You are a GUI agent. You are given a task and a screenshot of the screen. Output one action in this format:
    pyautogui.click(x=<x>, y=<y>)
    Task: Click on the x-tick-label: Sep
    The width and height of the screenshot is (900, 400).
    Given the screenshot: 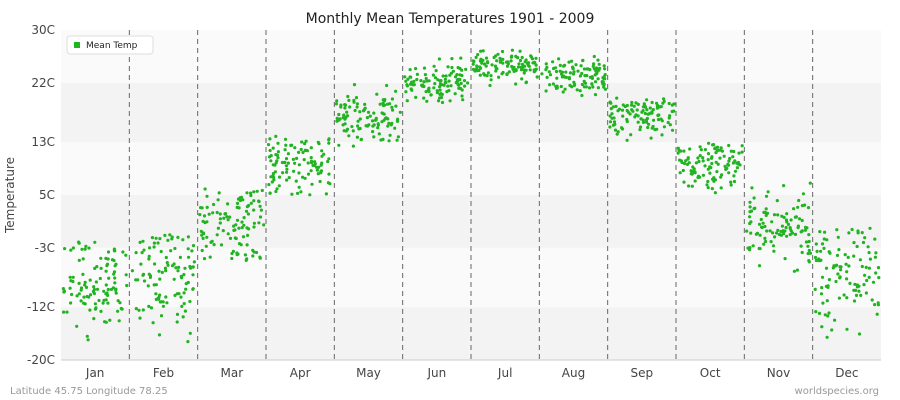 What is the action you would take?
    pyautogui.click(x=642, y=373)
    